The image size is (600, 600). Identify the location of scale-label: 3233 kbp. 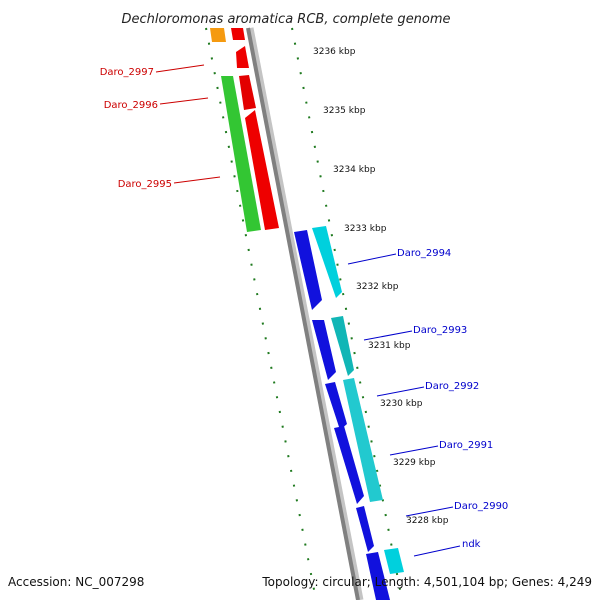
(365, 229).